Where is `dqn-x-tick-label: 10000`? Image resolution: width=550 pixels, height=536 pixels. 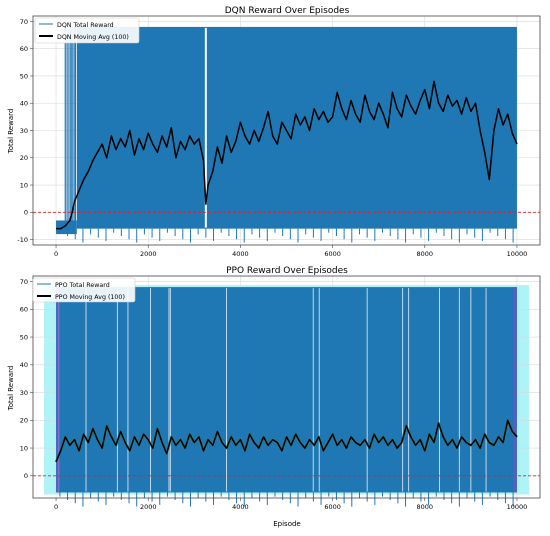
dqn-x-tick-label: 10000 is located at coordinates (517, 254).